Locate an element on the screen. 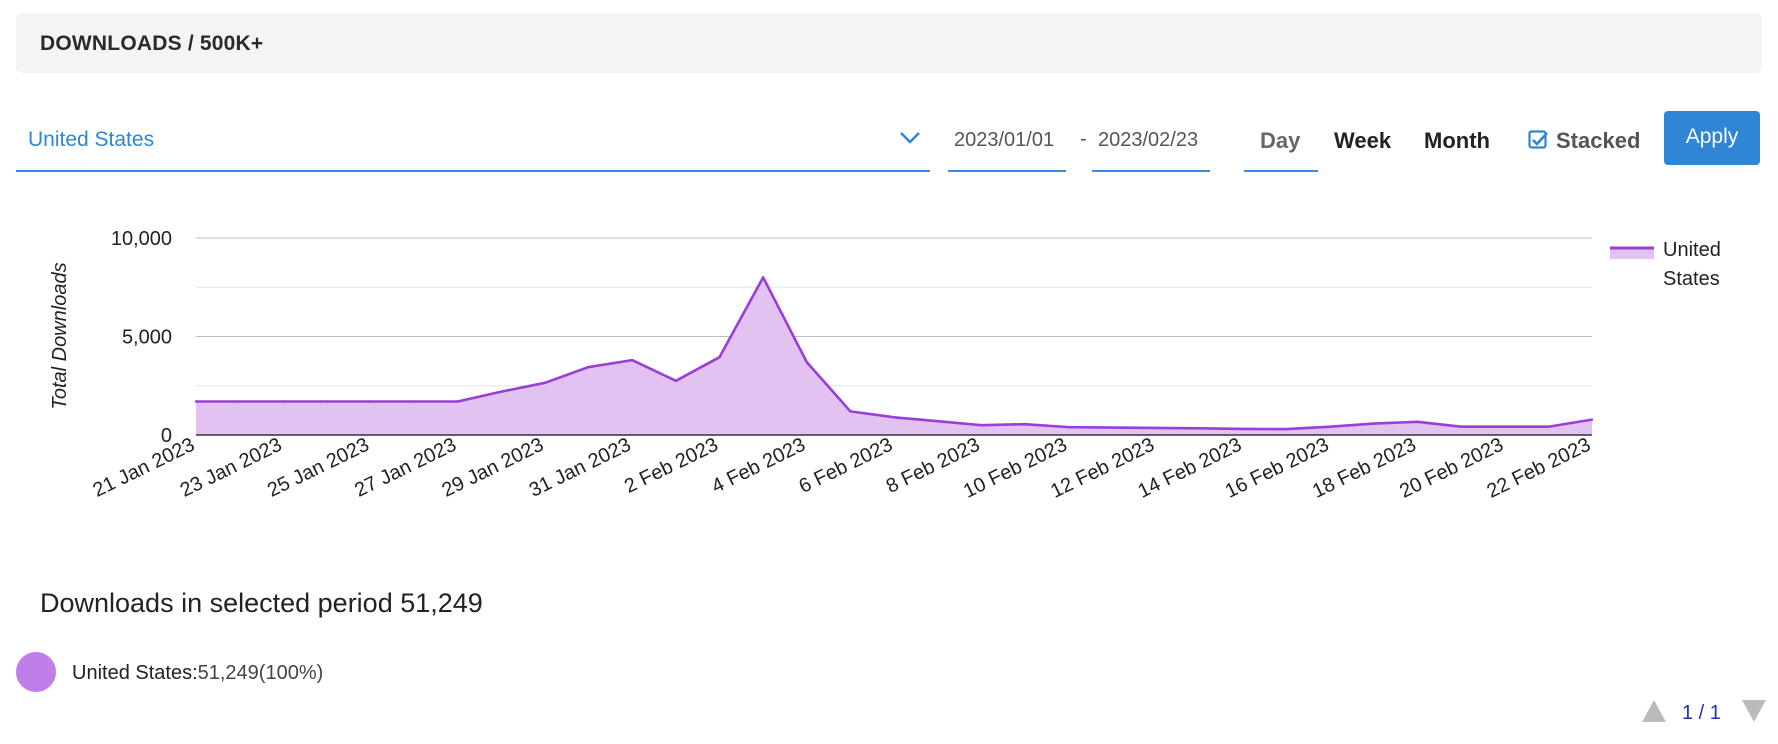 The image size is (1778, 744). period-day-button: Day is located at coordinates (1281, 141).